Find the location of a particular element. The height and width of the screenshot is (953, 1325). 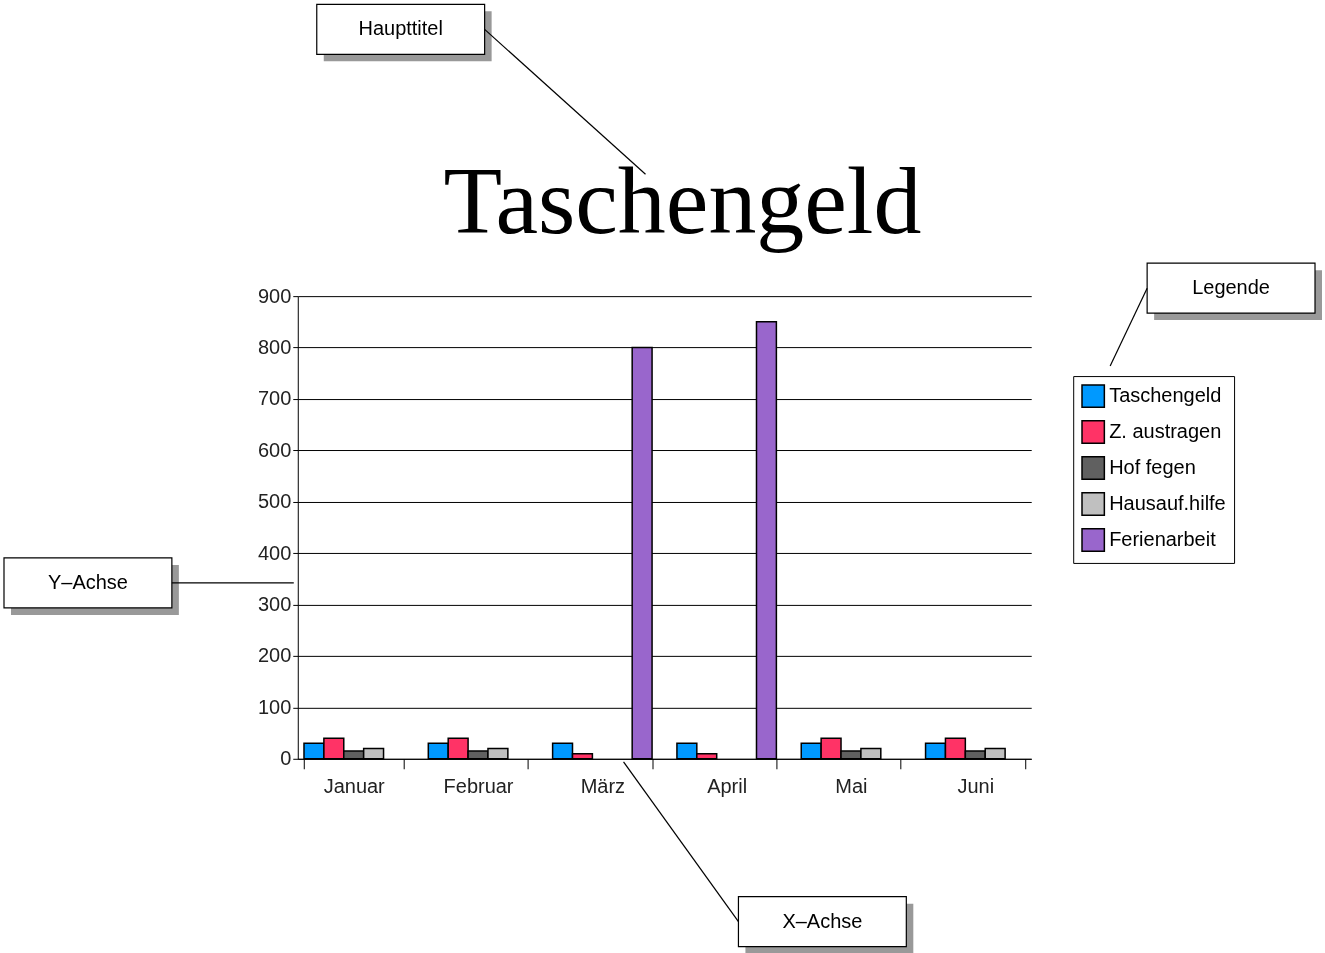

x-tick-label: Juni is located at coordinates (976, 786).